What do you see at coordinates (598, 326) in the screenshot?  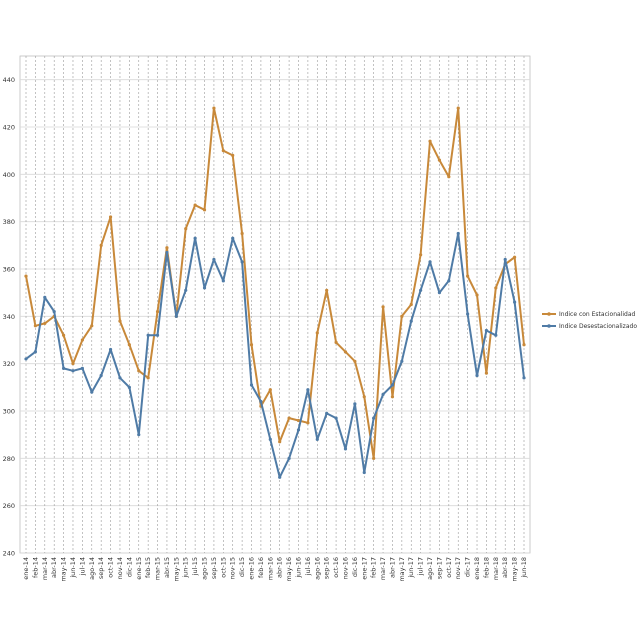 I see `legend-label-2: Indice Desestacionalizado` at bounding box center [598, 326].